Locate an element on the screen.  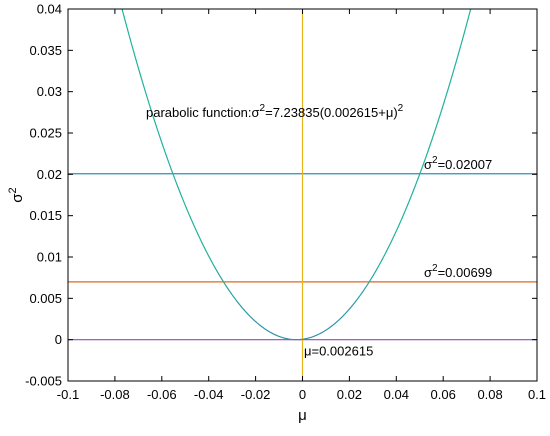
x-tick-label-0: -0.1 is located at coordinates (68, 394).